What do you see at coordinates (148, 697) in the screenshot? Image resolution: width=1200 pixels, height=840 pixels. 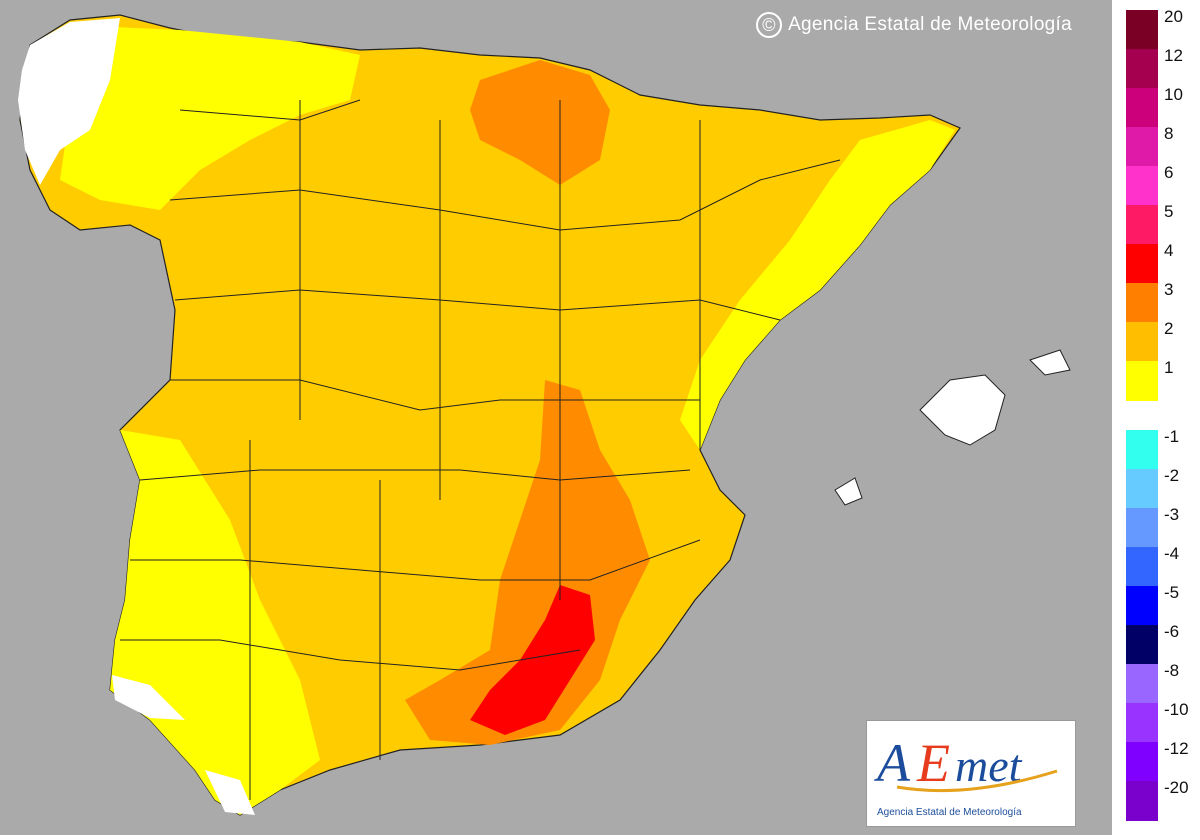 I see `southwest-nodata-region` at bounding box center [148, 697].